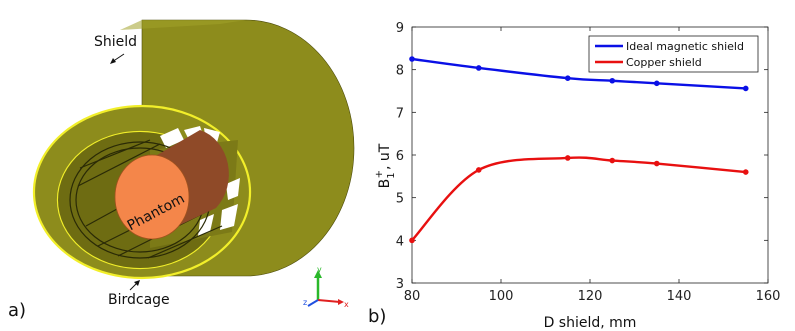  Describe the element at coordinates (400, 241) in the screenshot. I see `y-tick-label: 4` at that location.